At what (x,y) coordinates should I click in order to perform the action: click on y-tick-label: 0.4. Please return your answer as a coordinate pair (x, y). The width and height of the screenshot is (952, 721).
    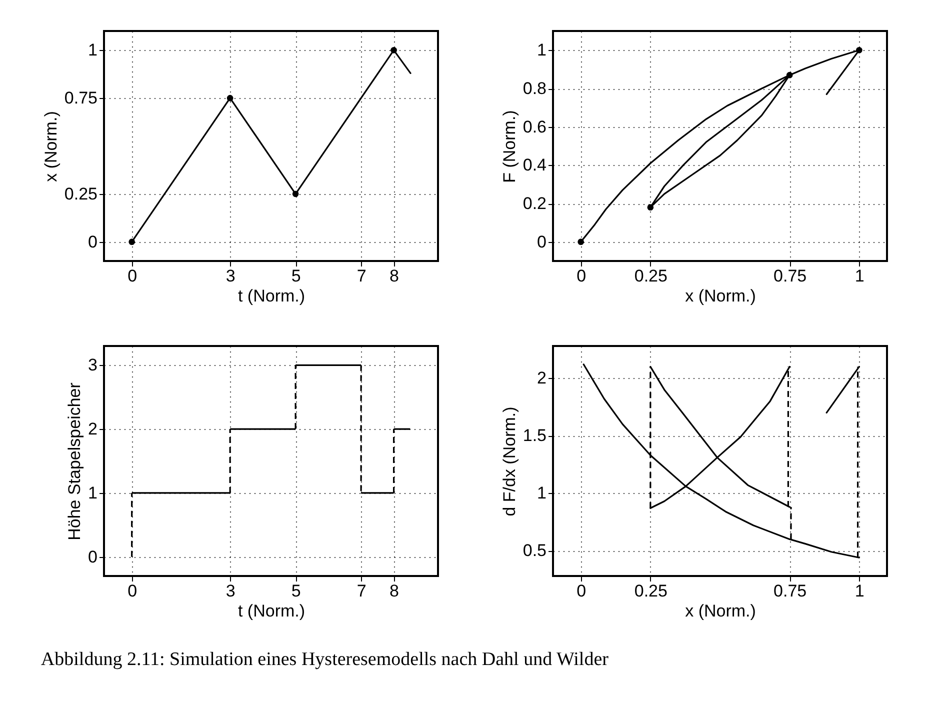
    Looking at the image, I should click on (534, 165).